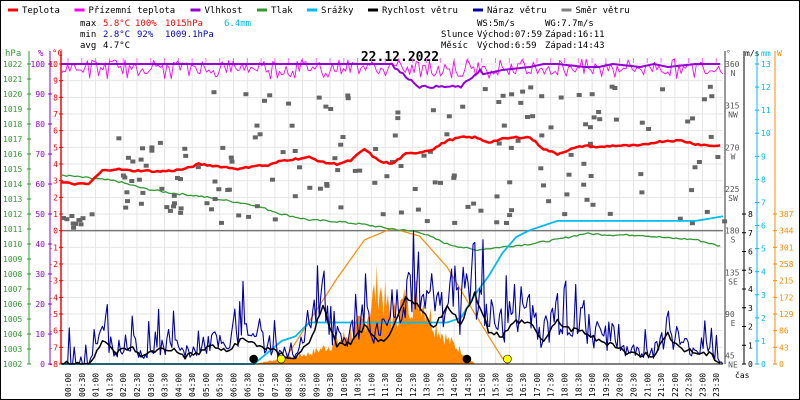  Describe the element at coordinates (13, 54) in the screenshot. I see `pressure-axis-label: hPa` at that location.